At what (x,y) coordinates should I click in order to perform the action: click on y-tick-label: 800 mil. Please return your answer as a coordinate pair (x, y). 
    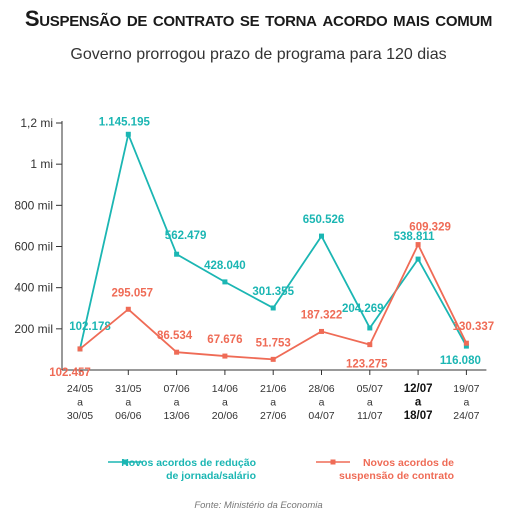
    Looking at the image, I should click on (33, 205).